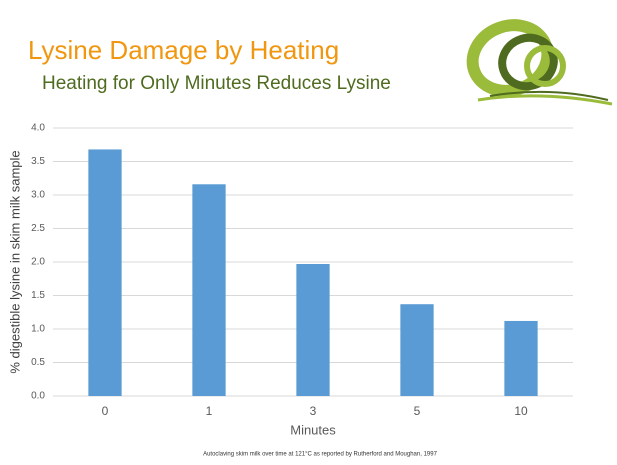 The height and width of the screenshot is (465, 617). Describe the element at coordinates (38, 396) in the screenshot. I see `y-tick-label: 0.0` at that location.